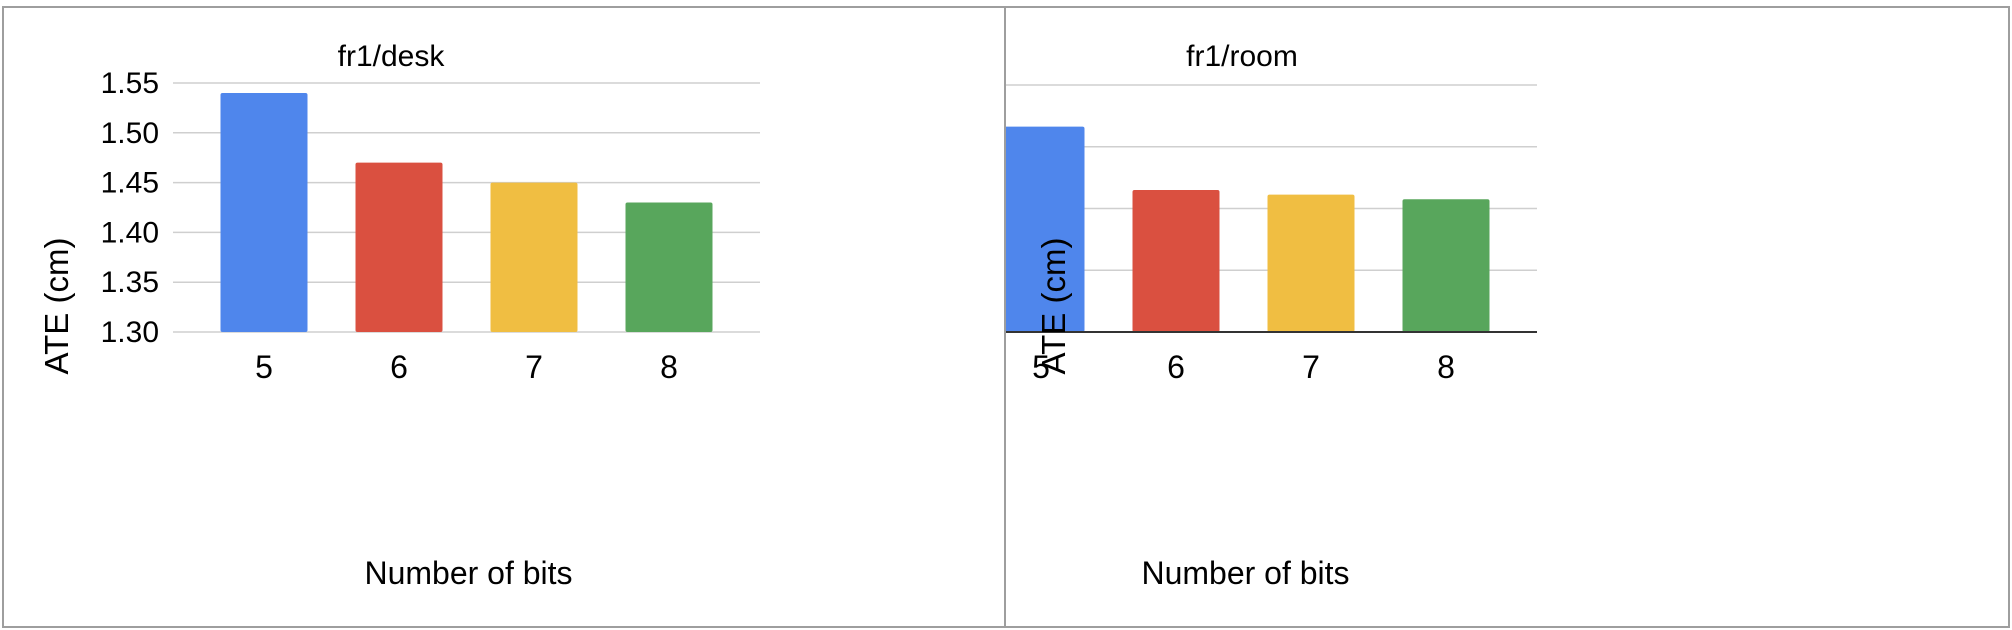 The width and height of the screenshot is (2012, 630). Describe the element at coordinates (392, 56) in the screenshot. I see `chart-title: fr1/desk` at that location.